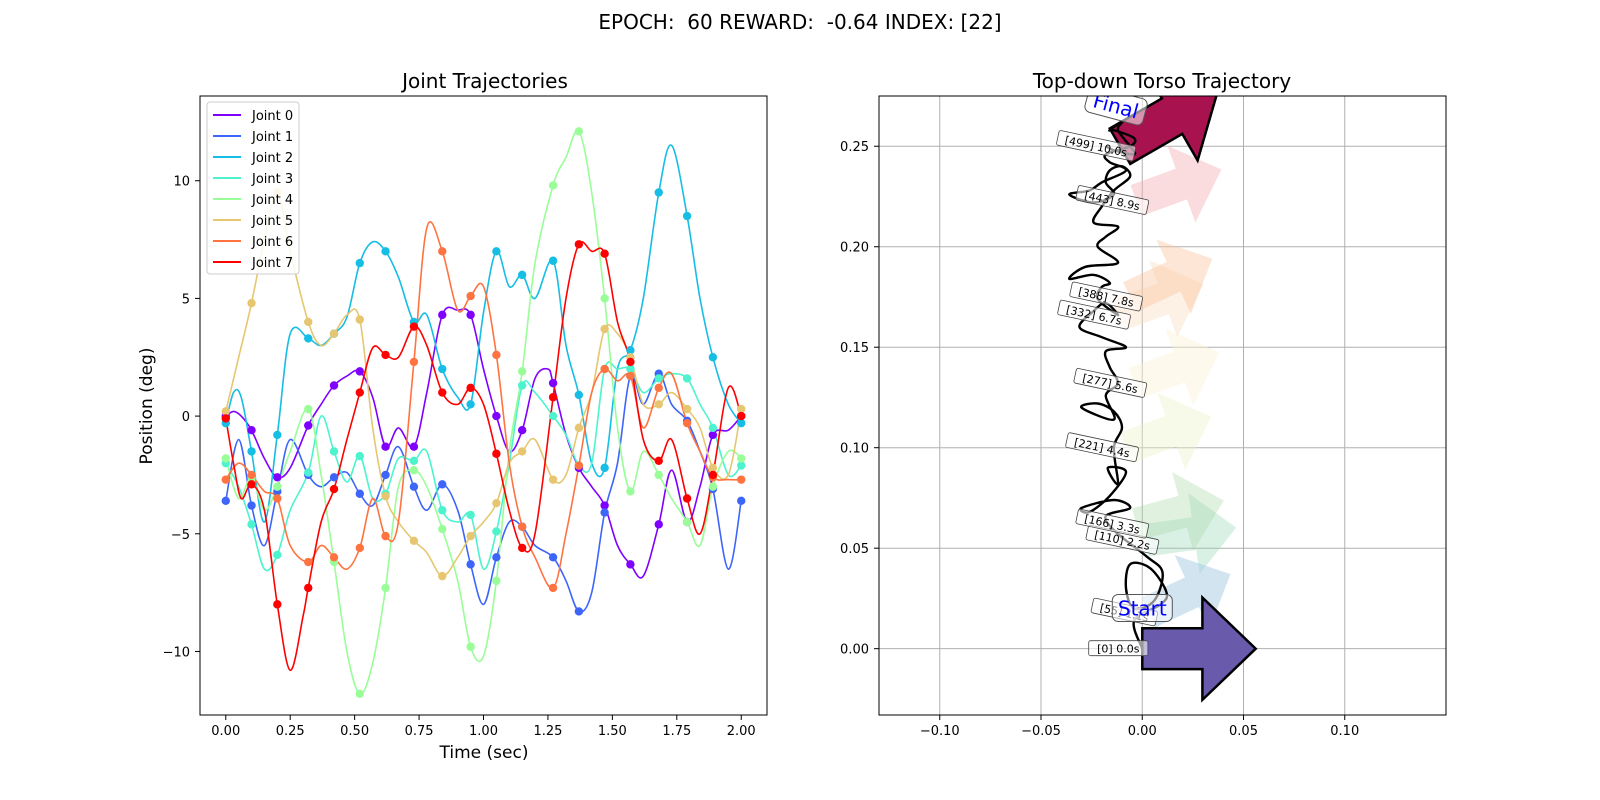  What do you see at coordinates (1041, 731) in the screenshot?
I see `torso-x-tick-label: −0.05` at bounding box center [1041, 731].